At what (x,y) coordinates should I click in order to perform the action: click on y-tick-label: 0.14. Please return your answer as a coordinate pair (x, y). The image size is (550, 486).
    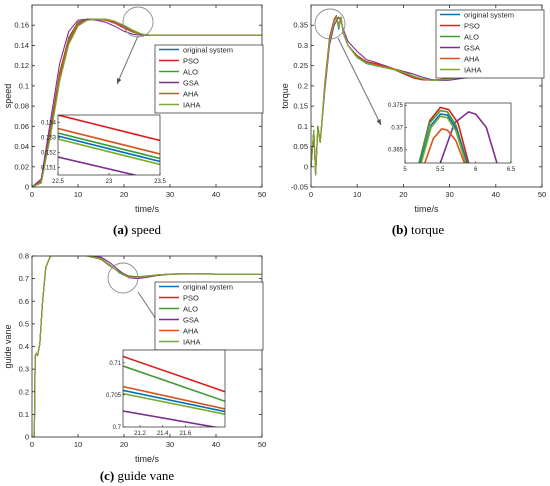
    Looking at the image, I should click on (21, 45).